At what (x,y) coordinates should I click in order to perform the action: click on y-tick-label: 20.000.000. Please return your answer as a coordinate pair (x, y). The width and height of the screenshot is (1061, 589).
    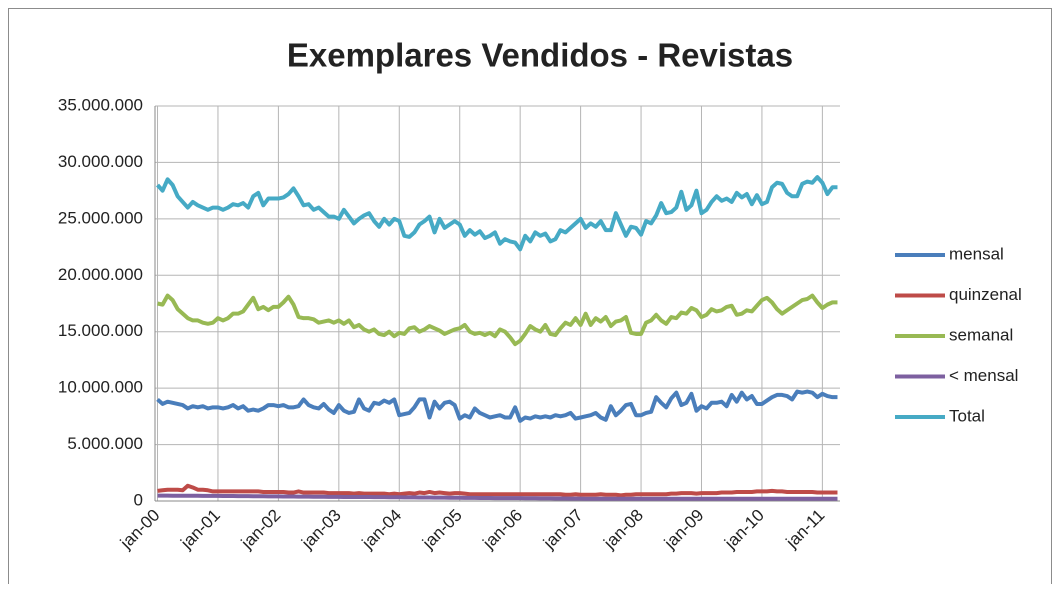
    Looking at the image, I should click on (100, 274).